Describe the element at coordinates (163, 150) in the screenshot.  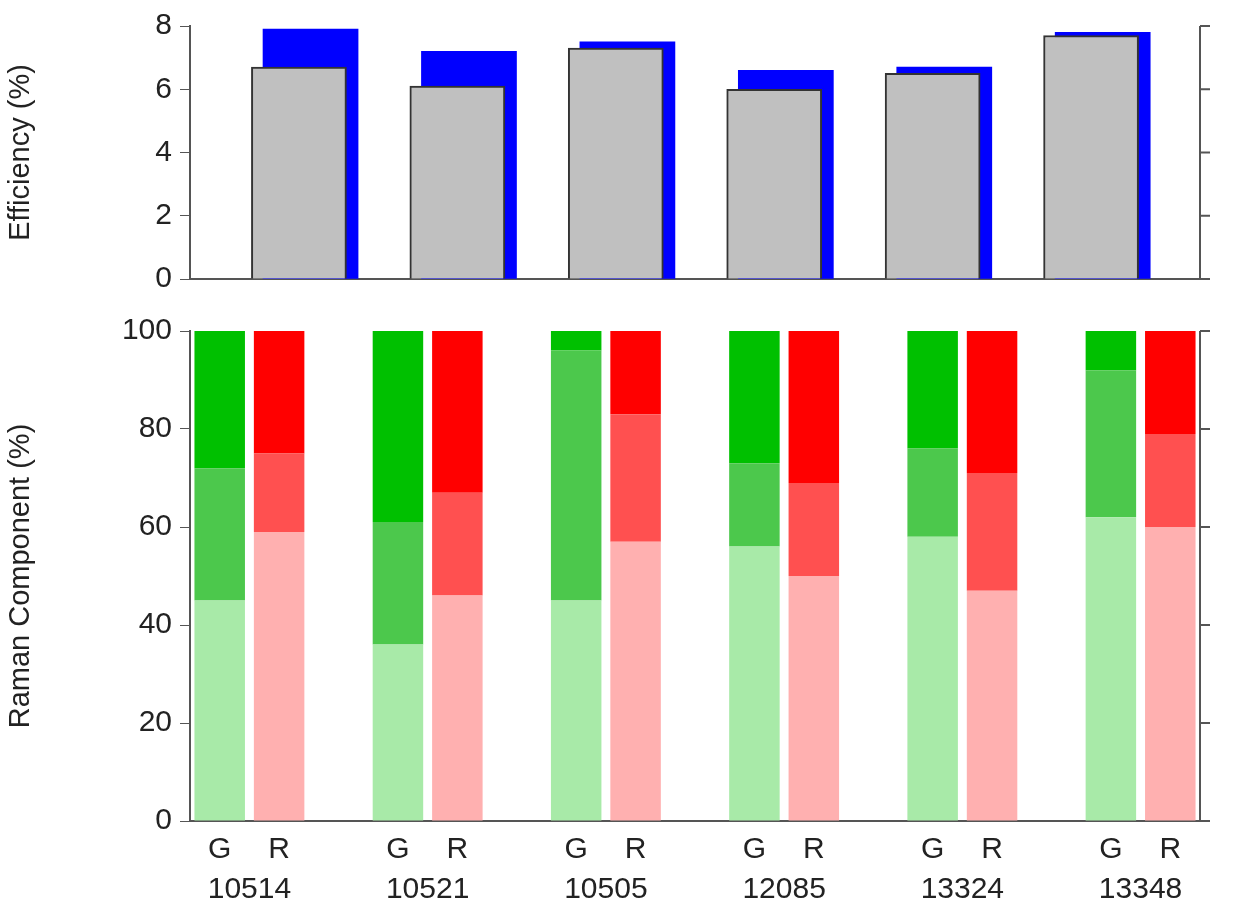
I see `y-tick-label: 4` at that location.